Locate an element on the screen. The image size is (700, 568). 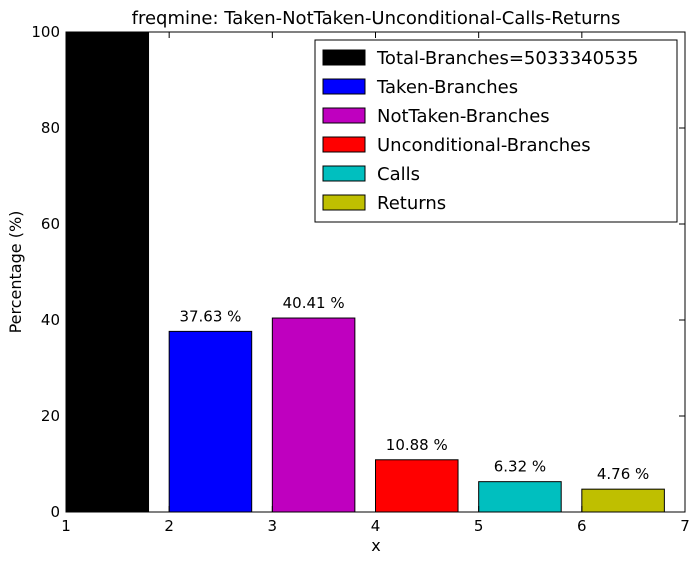
legend-label-2: NotTaken-Branches is located at coordinates (463, 116).